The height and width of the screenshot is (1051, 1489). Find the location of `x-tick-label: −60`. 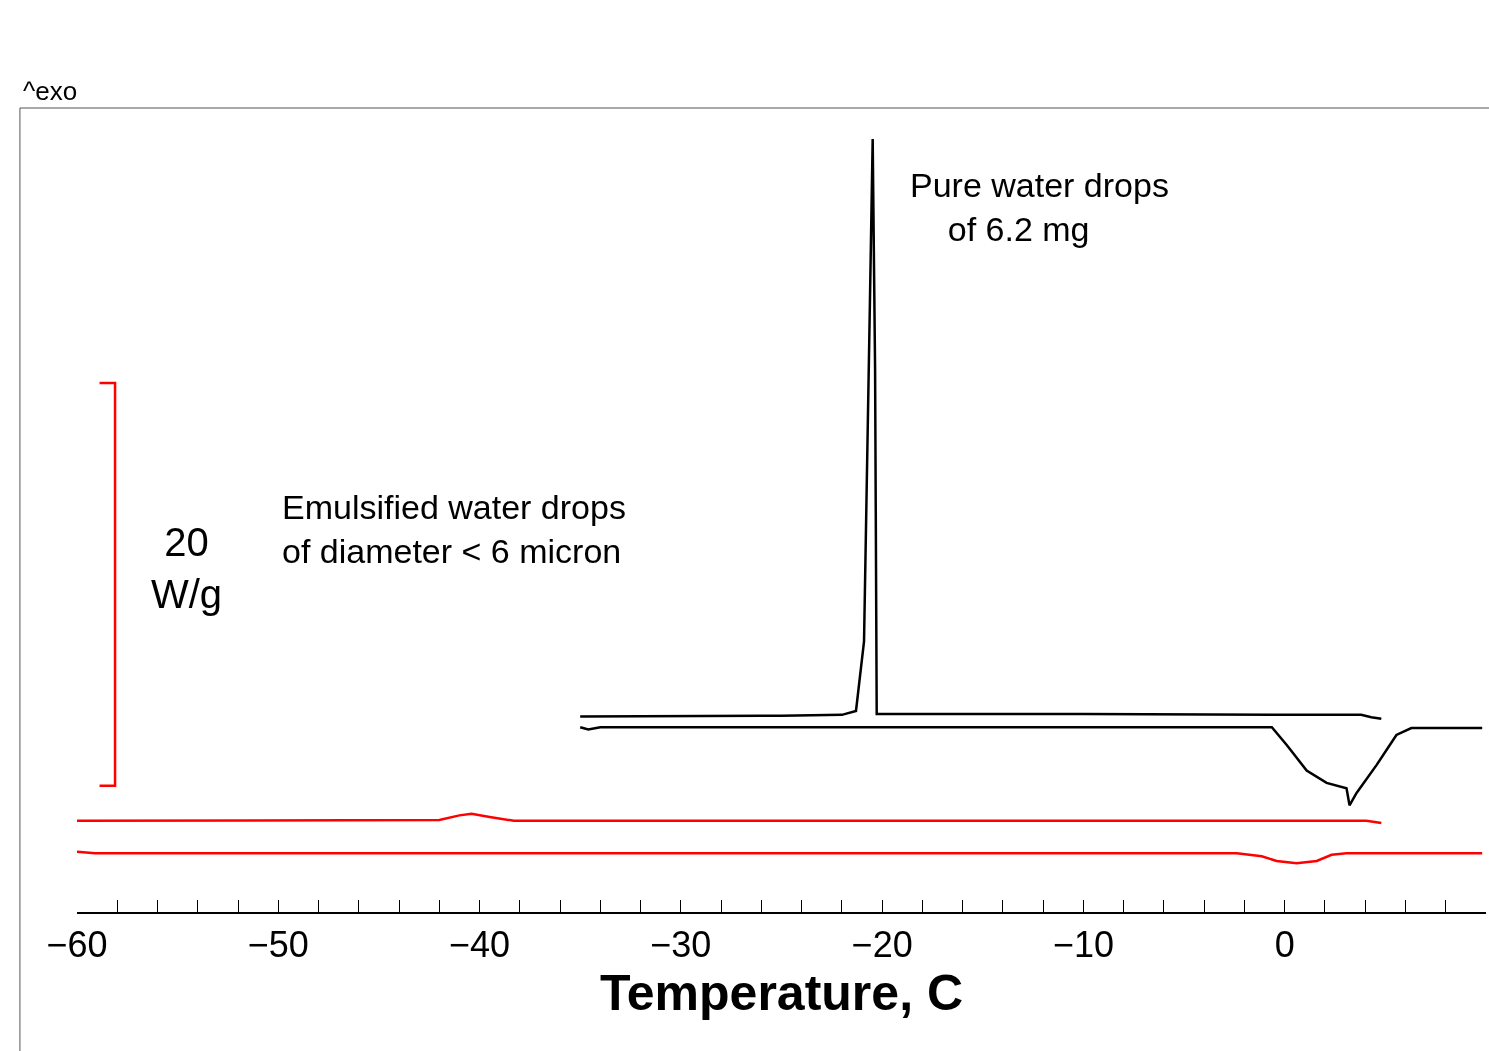

x-tick-label: −60 is located at coordinates (77, 944).